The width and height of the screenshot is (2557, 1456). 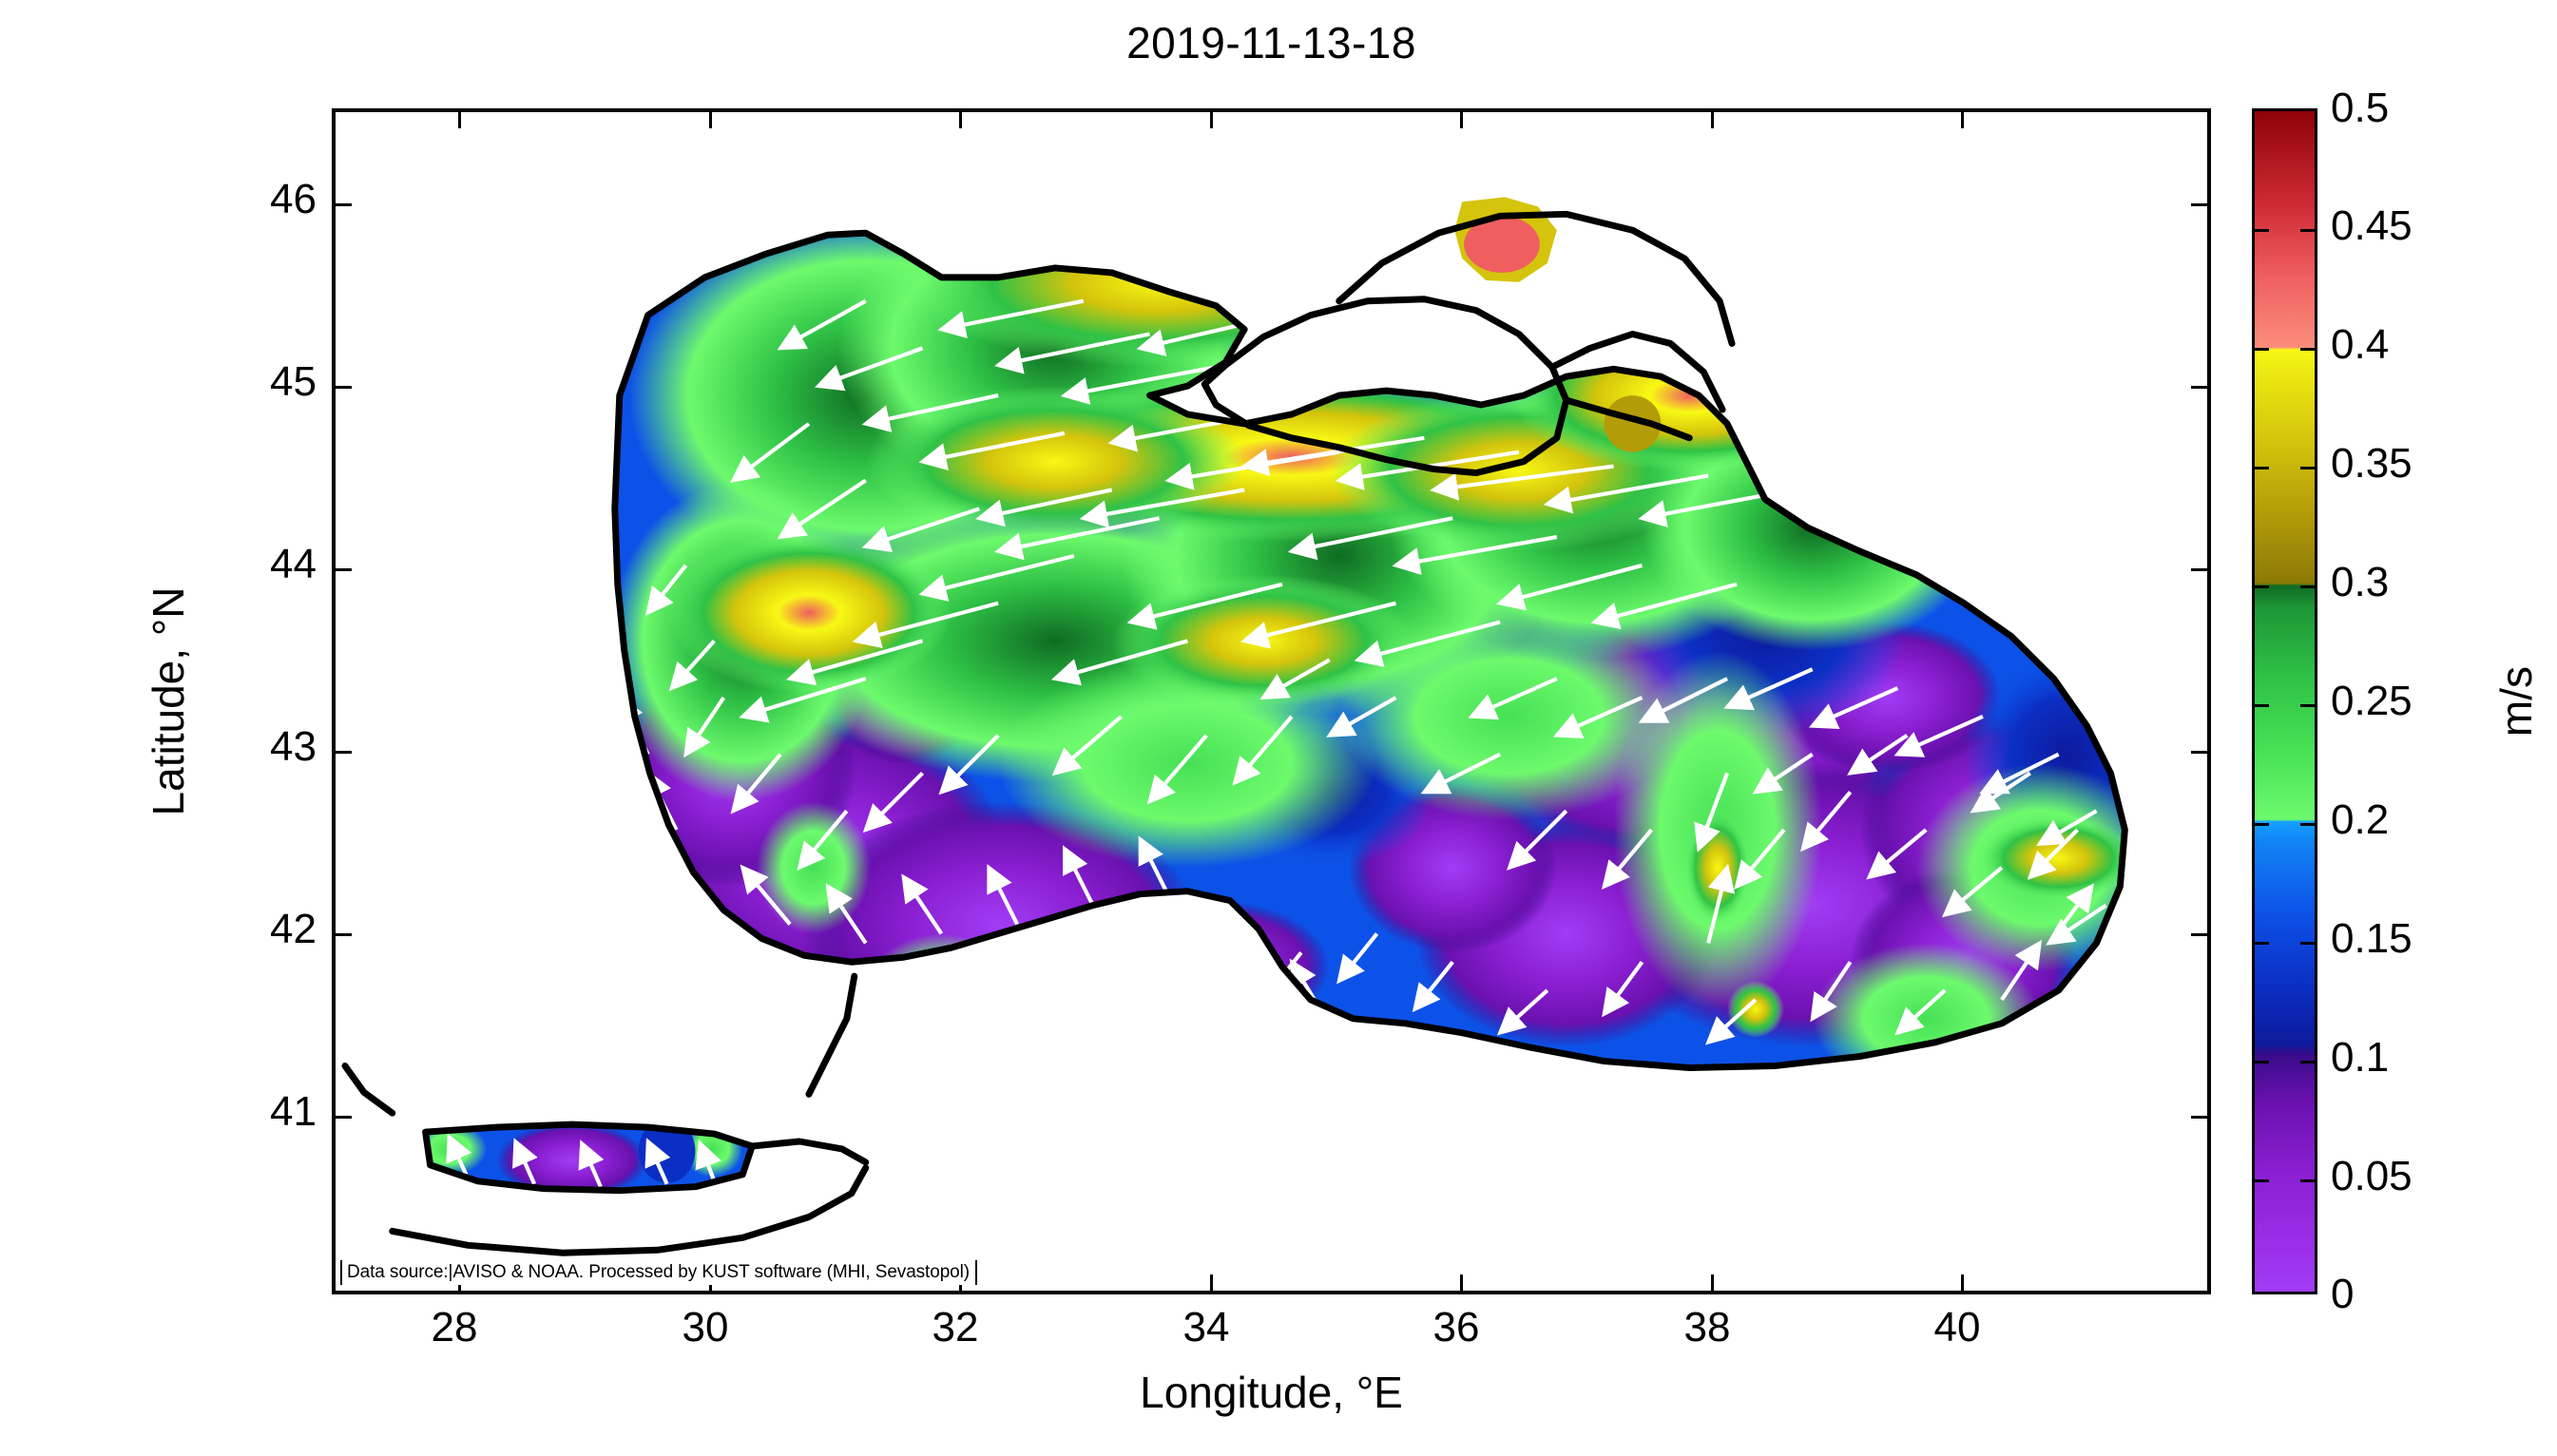 What do you see at coordinates (455, 1327) in the screenshot?
I see `x-tick-label: 28` at bounding box center [455, 1327].